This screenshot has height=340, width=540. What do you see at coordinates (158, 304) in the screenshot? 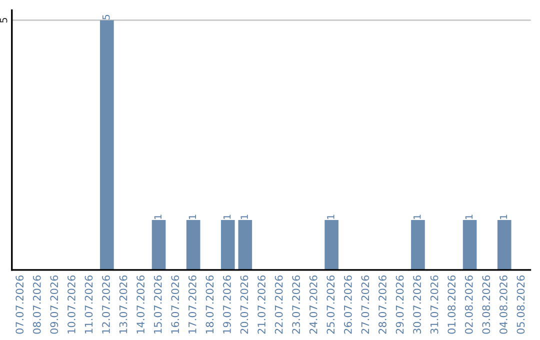
I see `x-tick-label: 15.07.2026` at bounding box center [158, 304].